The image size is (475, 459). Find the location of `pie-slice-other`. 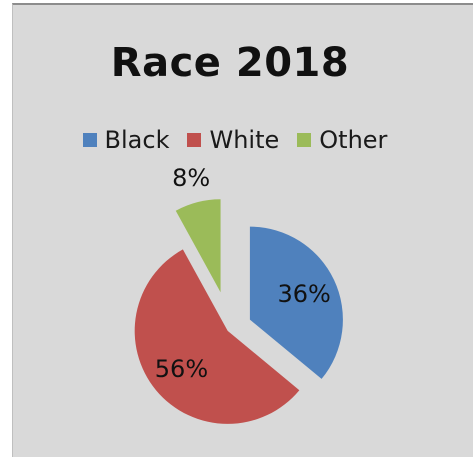

pie-slice-other is located at coordinates (198, 246).